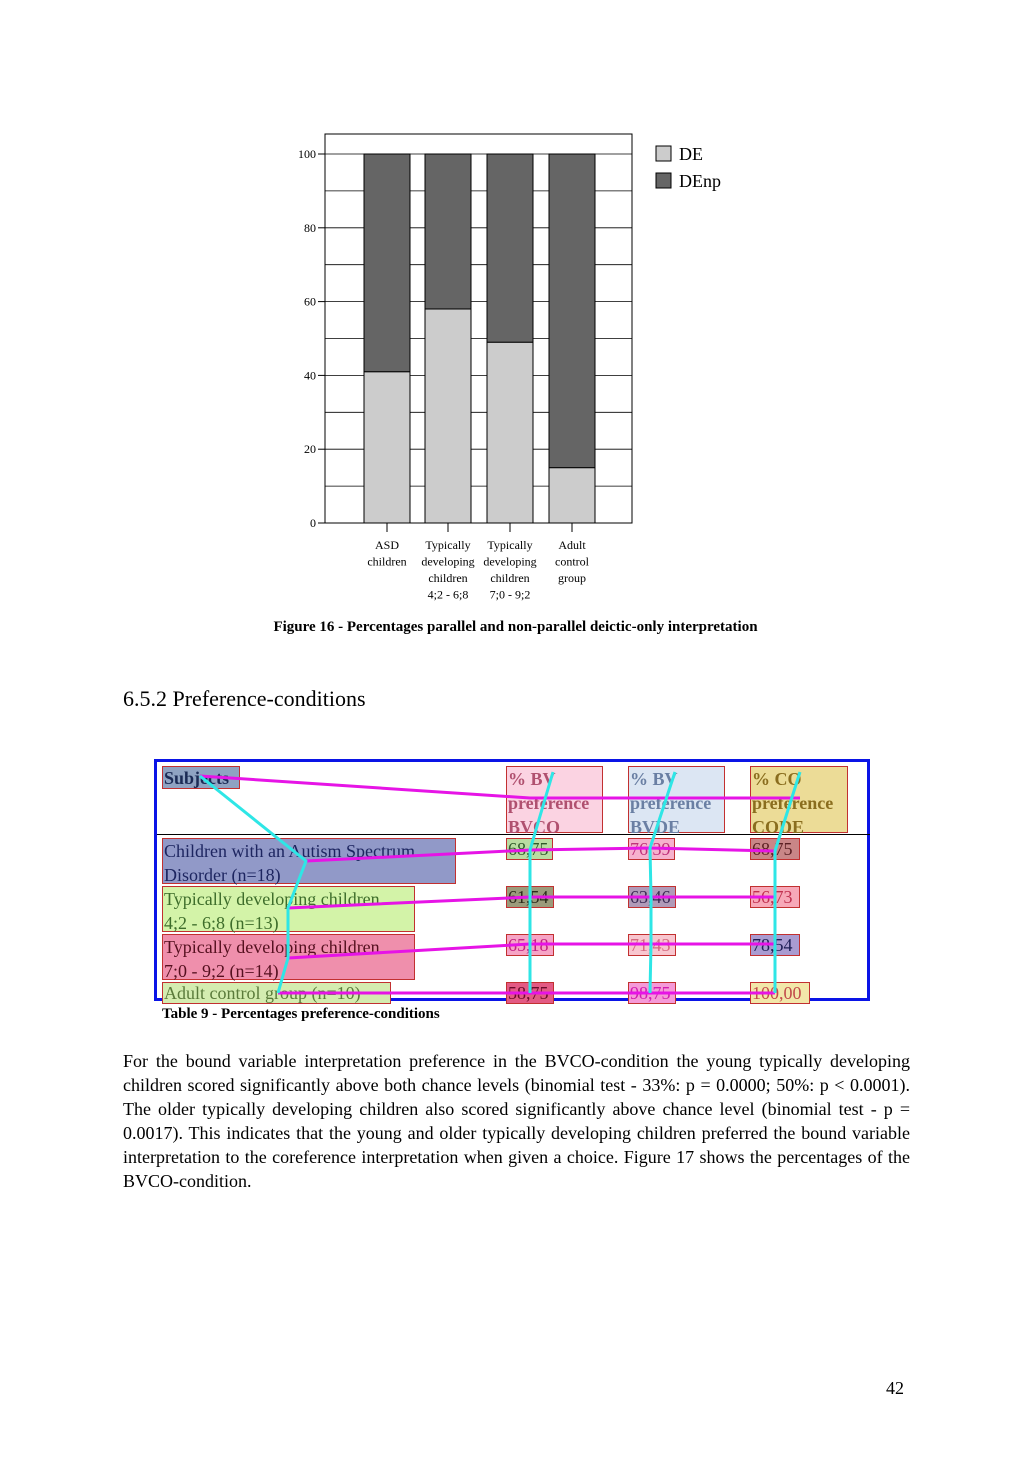 This screenshot has height=1459, width=1031. I want to click on table-cell-asd-bvde: 76,39, so click(651, 849).